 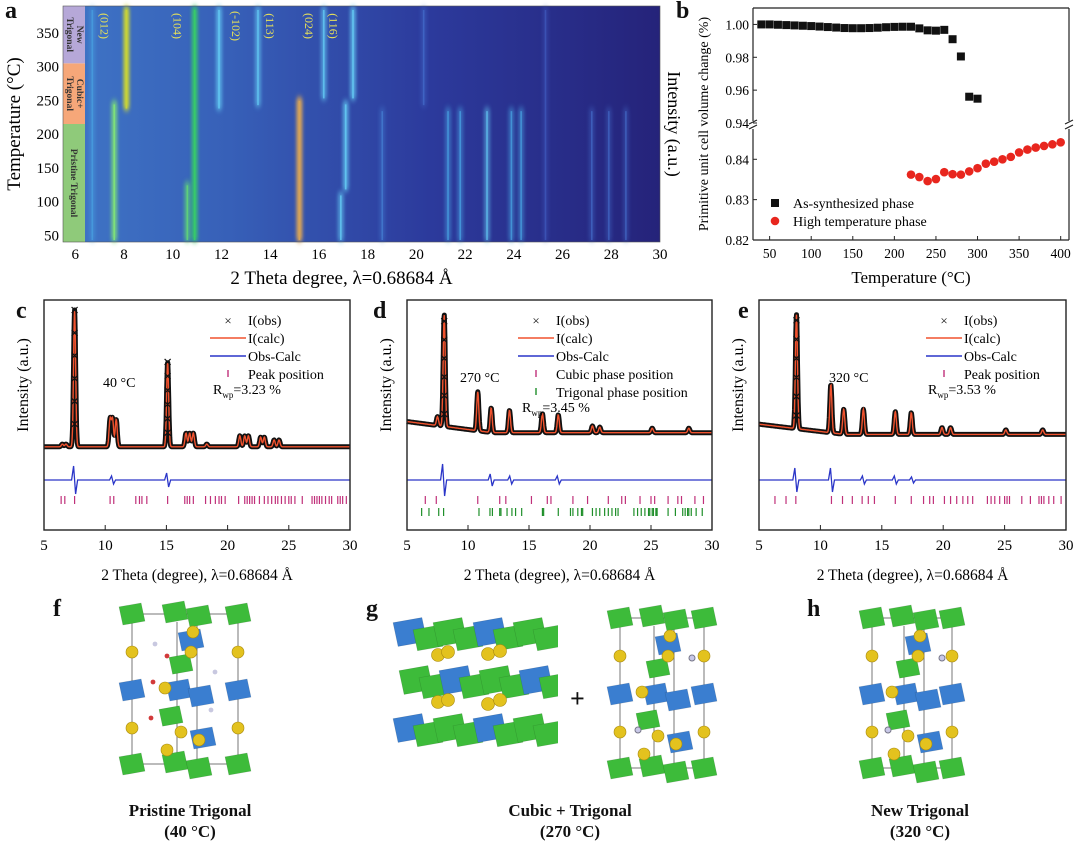 I want to click on temperature-annotation-e: 320 °C, so click(x=848, y=378).